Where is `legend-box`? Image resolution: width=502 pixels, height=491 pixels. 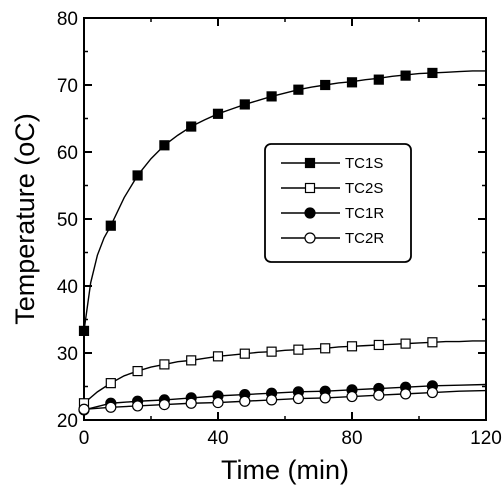
legend-box is located at coordinates (338, 203).